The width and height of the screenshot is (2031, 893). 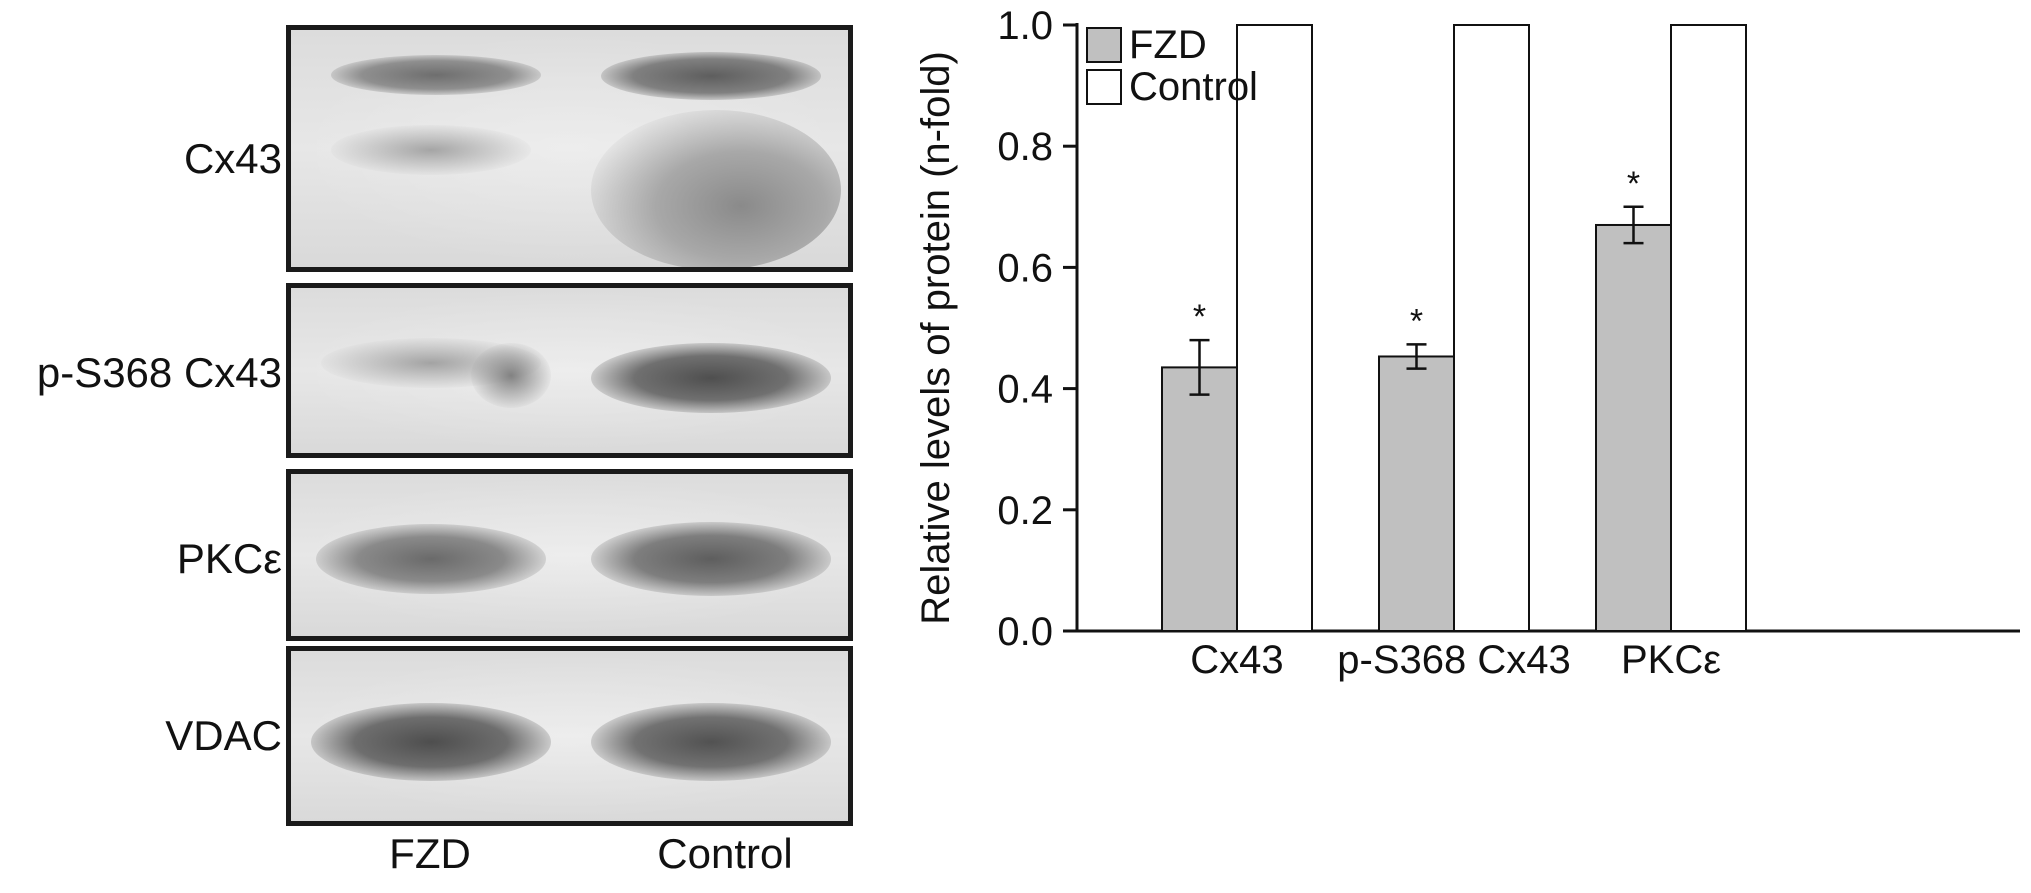 I want to click on legend-label: FZD, so click(x=1168, y=45).